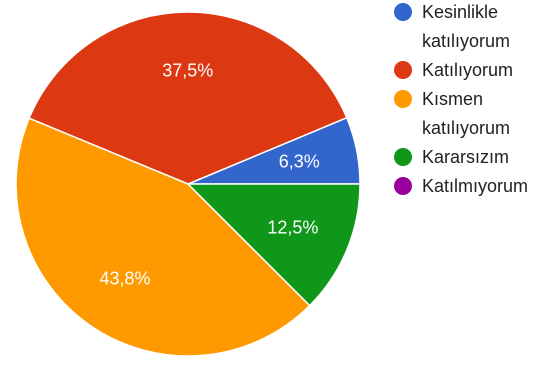 The width and height of the screenshot is (558, 379). Describe the element at coordinates (292, 227) in the screenshot. I see `slice-value-label-3: 12,5%` at that location.